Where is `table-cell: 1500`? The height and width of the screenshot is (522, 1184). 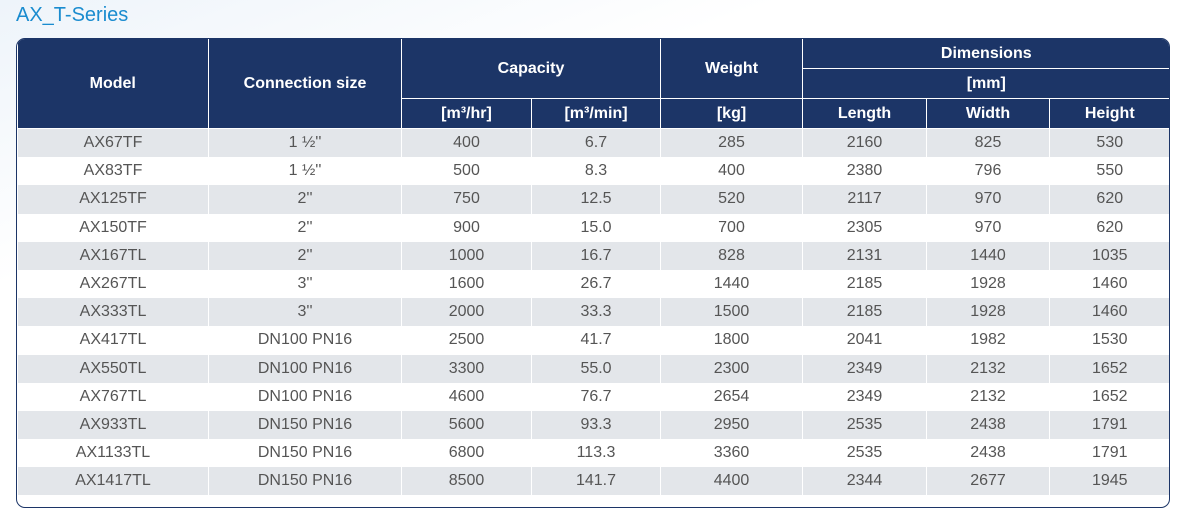
table-cell: 1500 is located at coordinates (731, 312).